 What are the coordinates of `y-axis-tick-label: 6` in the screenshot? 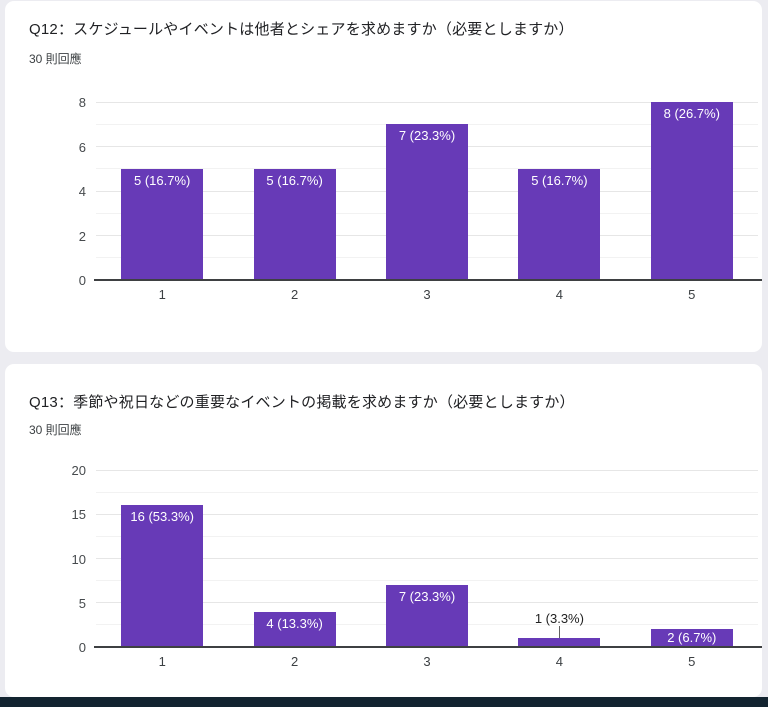 It's located at (82, 147).